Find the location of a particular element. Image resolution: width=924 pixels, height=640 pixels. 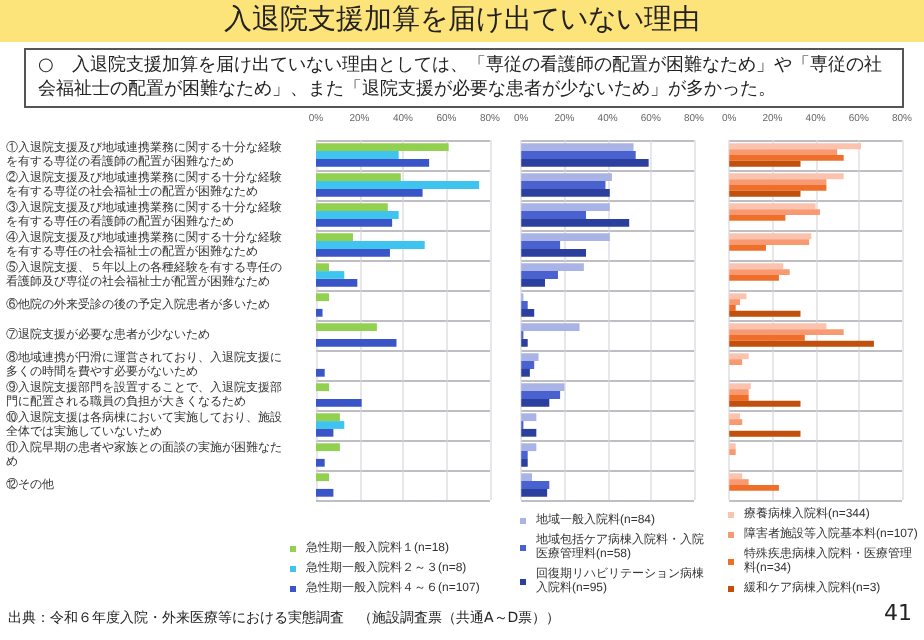

text: 41 is located at coordinates (898, 613).